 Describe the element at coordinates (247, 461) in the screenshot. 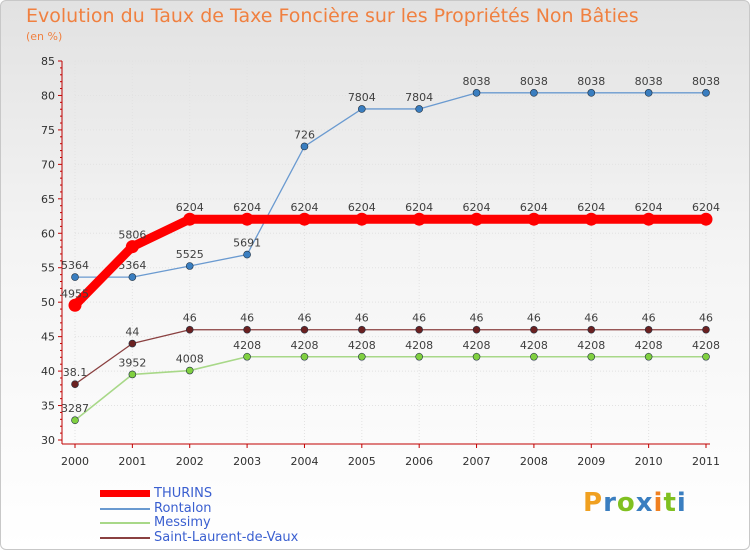

I see `x-tick-label: 2003` at that location.